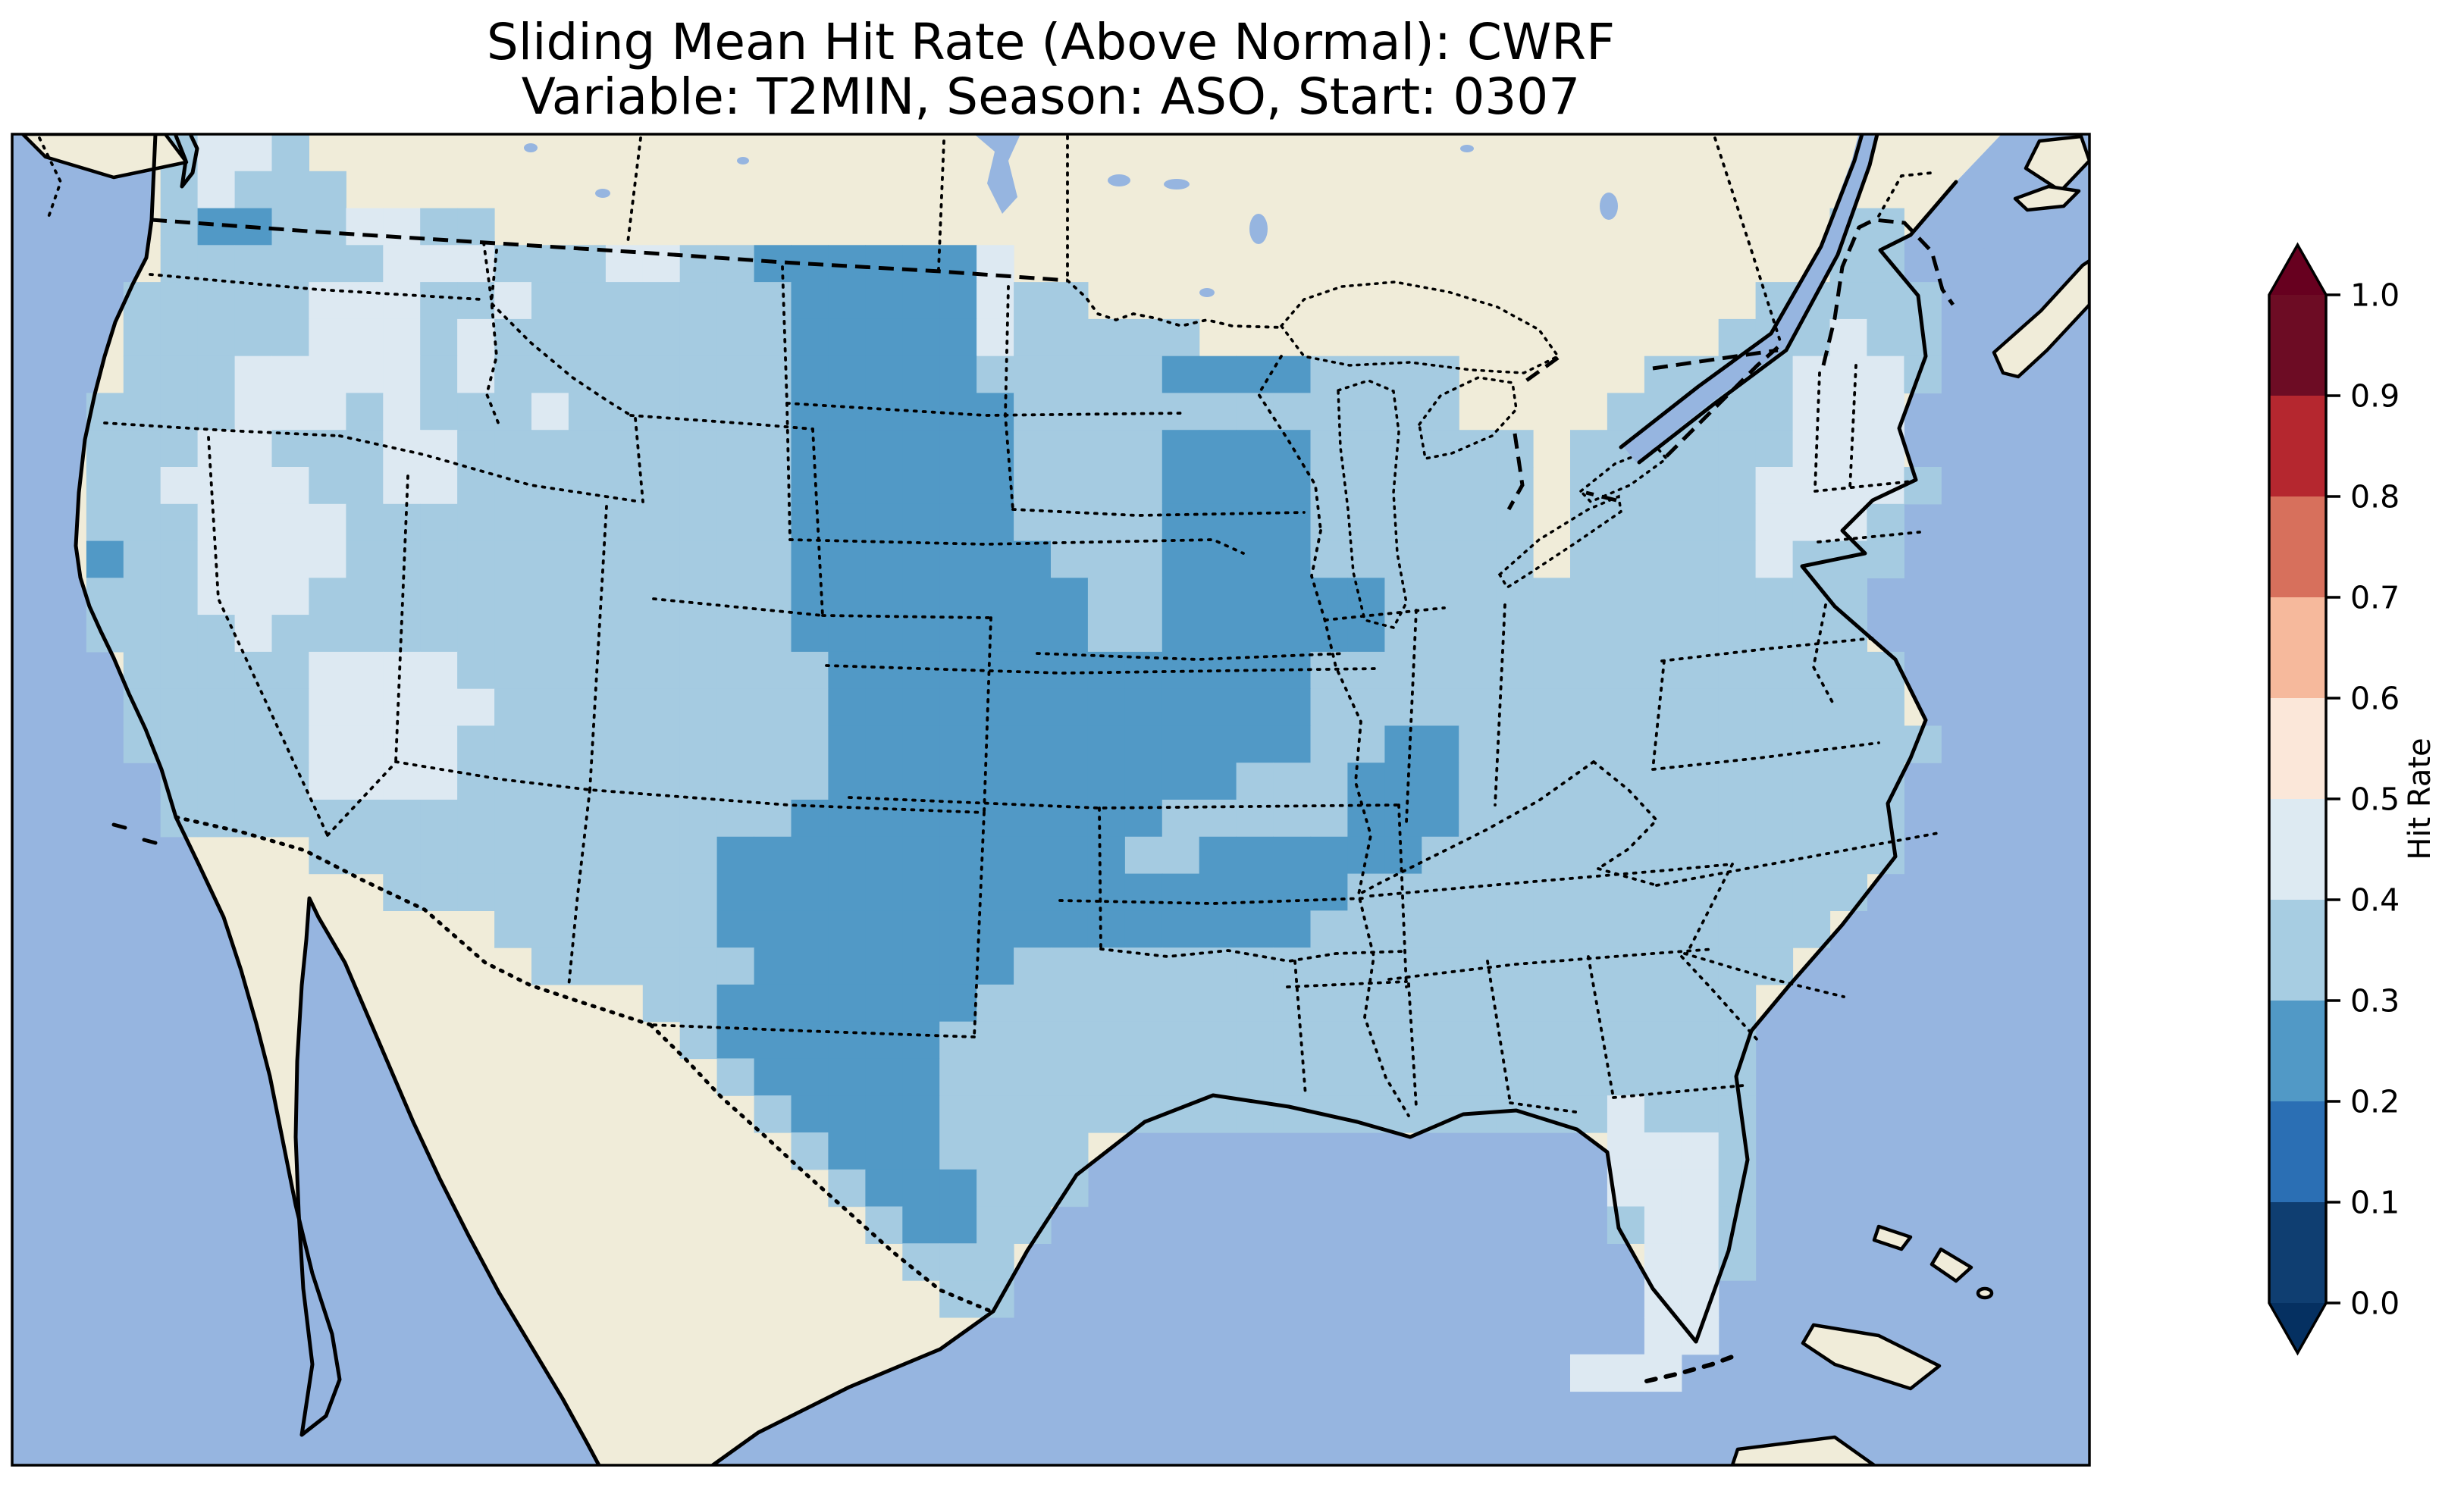  What do you see at coordinates (2375, 900) in the screenshot?
I see `colorbar-tick-label: 0.4` at bounding box center [2375, 900].